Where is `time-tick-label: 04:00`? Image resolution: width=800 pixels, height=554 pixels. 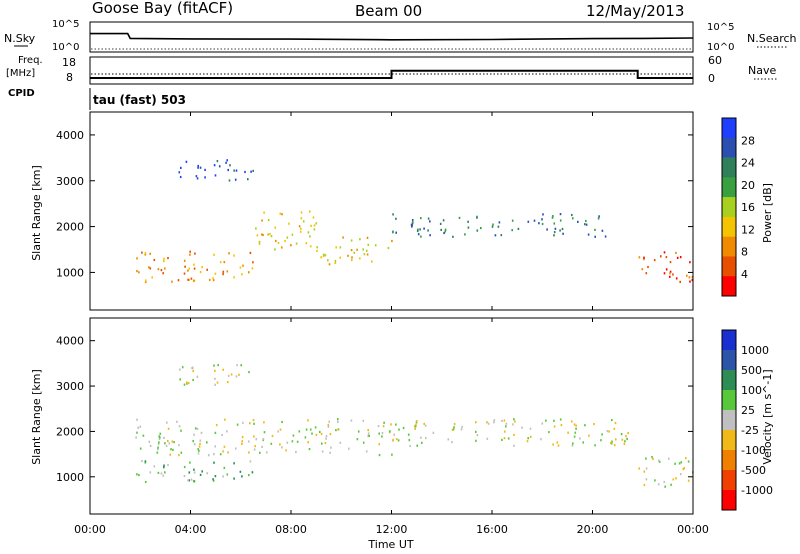 time-tick-label: 04:00 is located at coordinates (191, 529).